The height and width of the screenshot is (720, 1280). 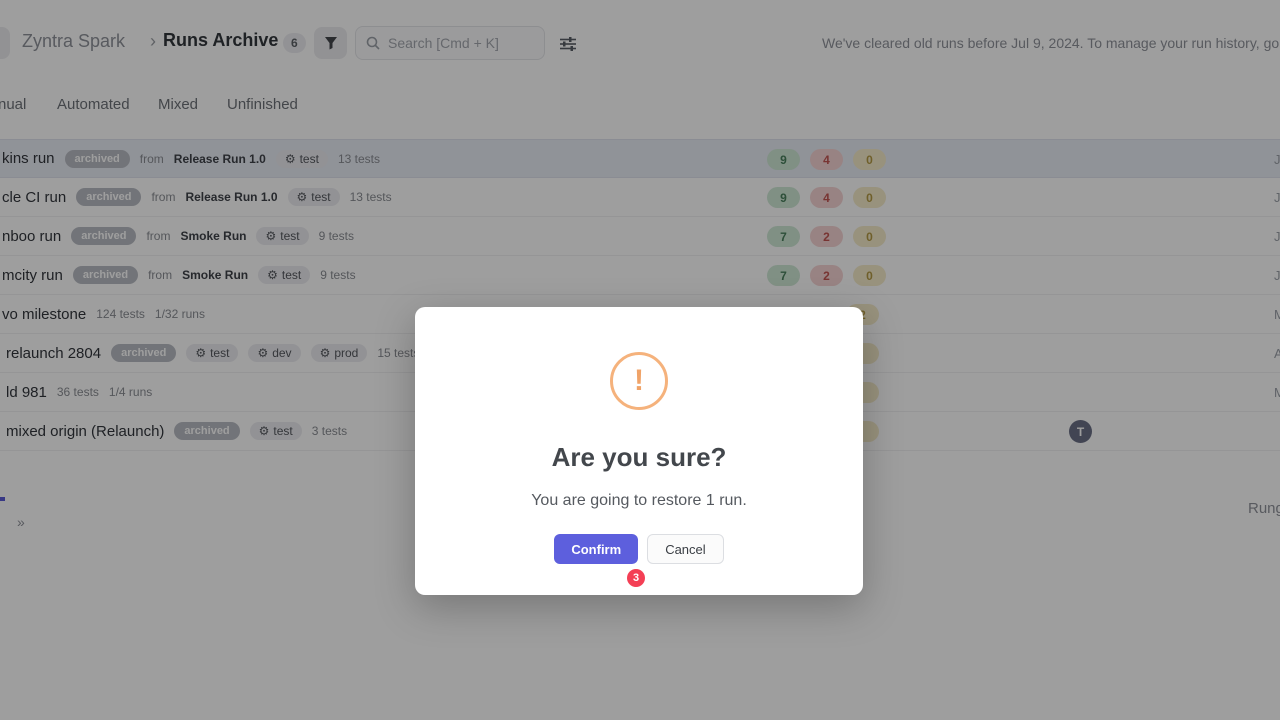 I want to click on filter-button, so click(x=330, y=43).